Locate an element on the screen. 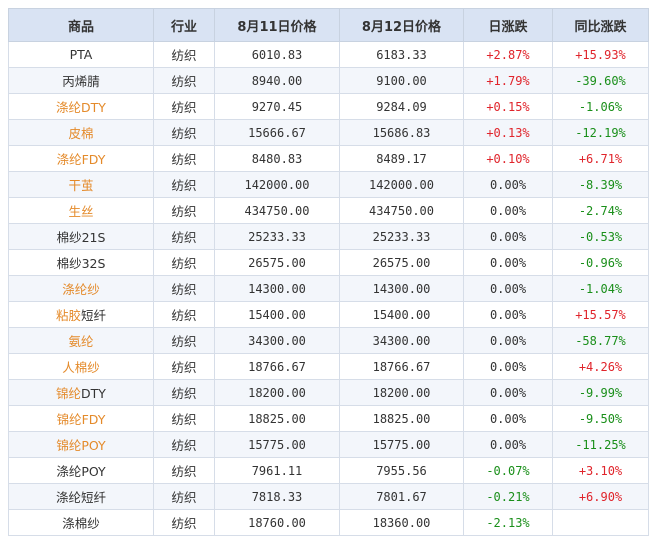  price-aug11-cell: 6010.83 is located at coordinates (277, 54).